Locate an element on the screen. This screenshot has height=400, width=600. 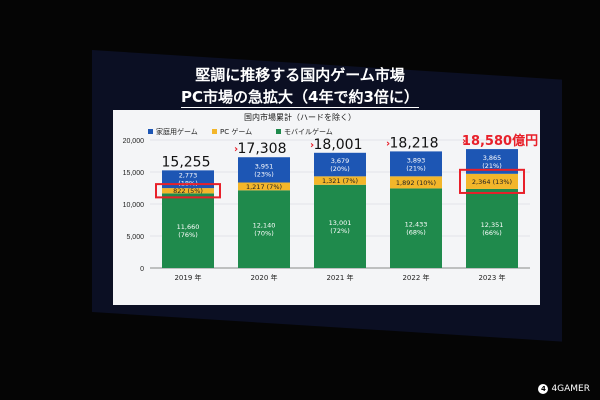
total-label: 15,255 is located at coordinates (186, 162).